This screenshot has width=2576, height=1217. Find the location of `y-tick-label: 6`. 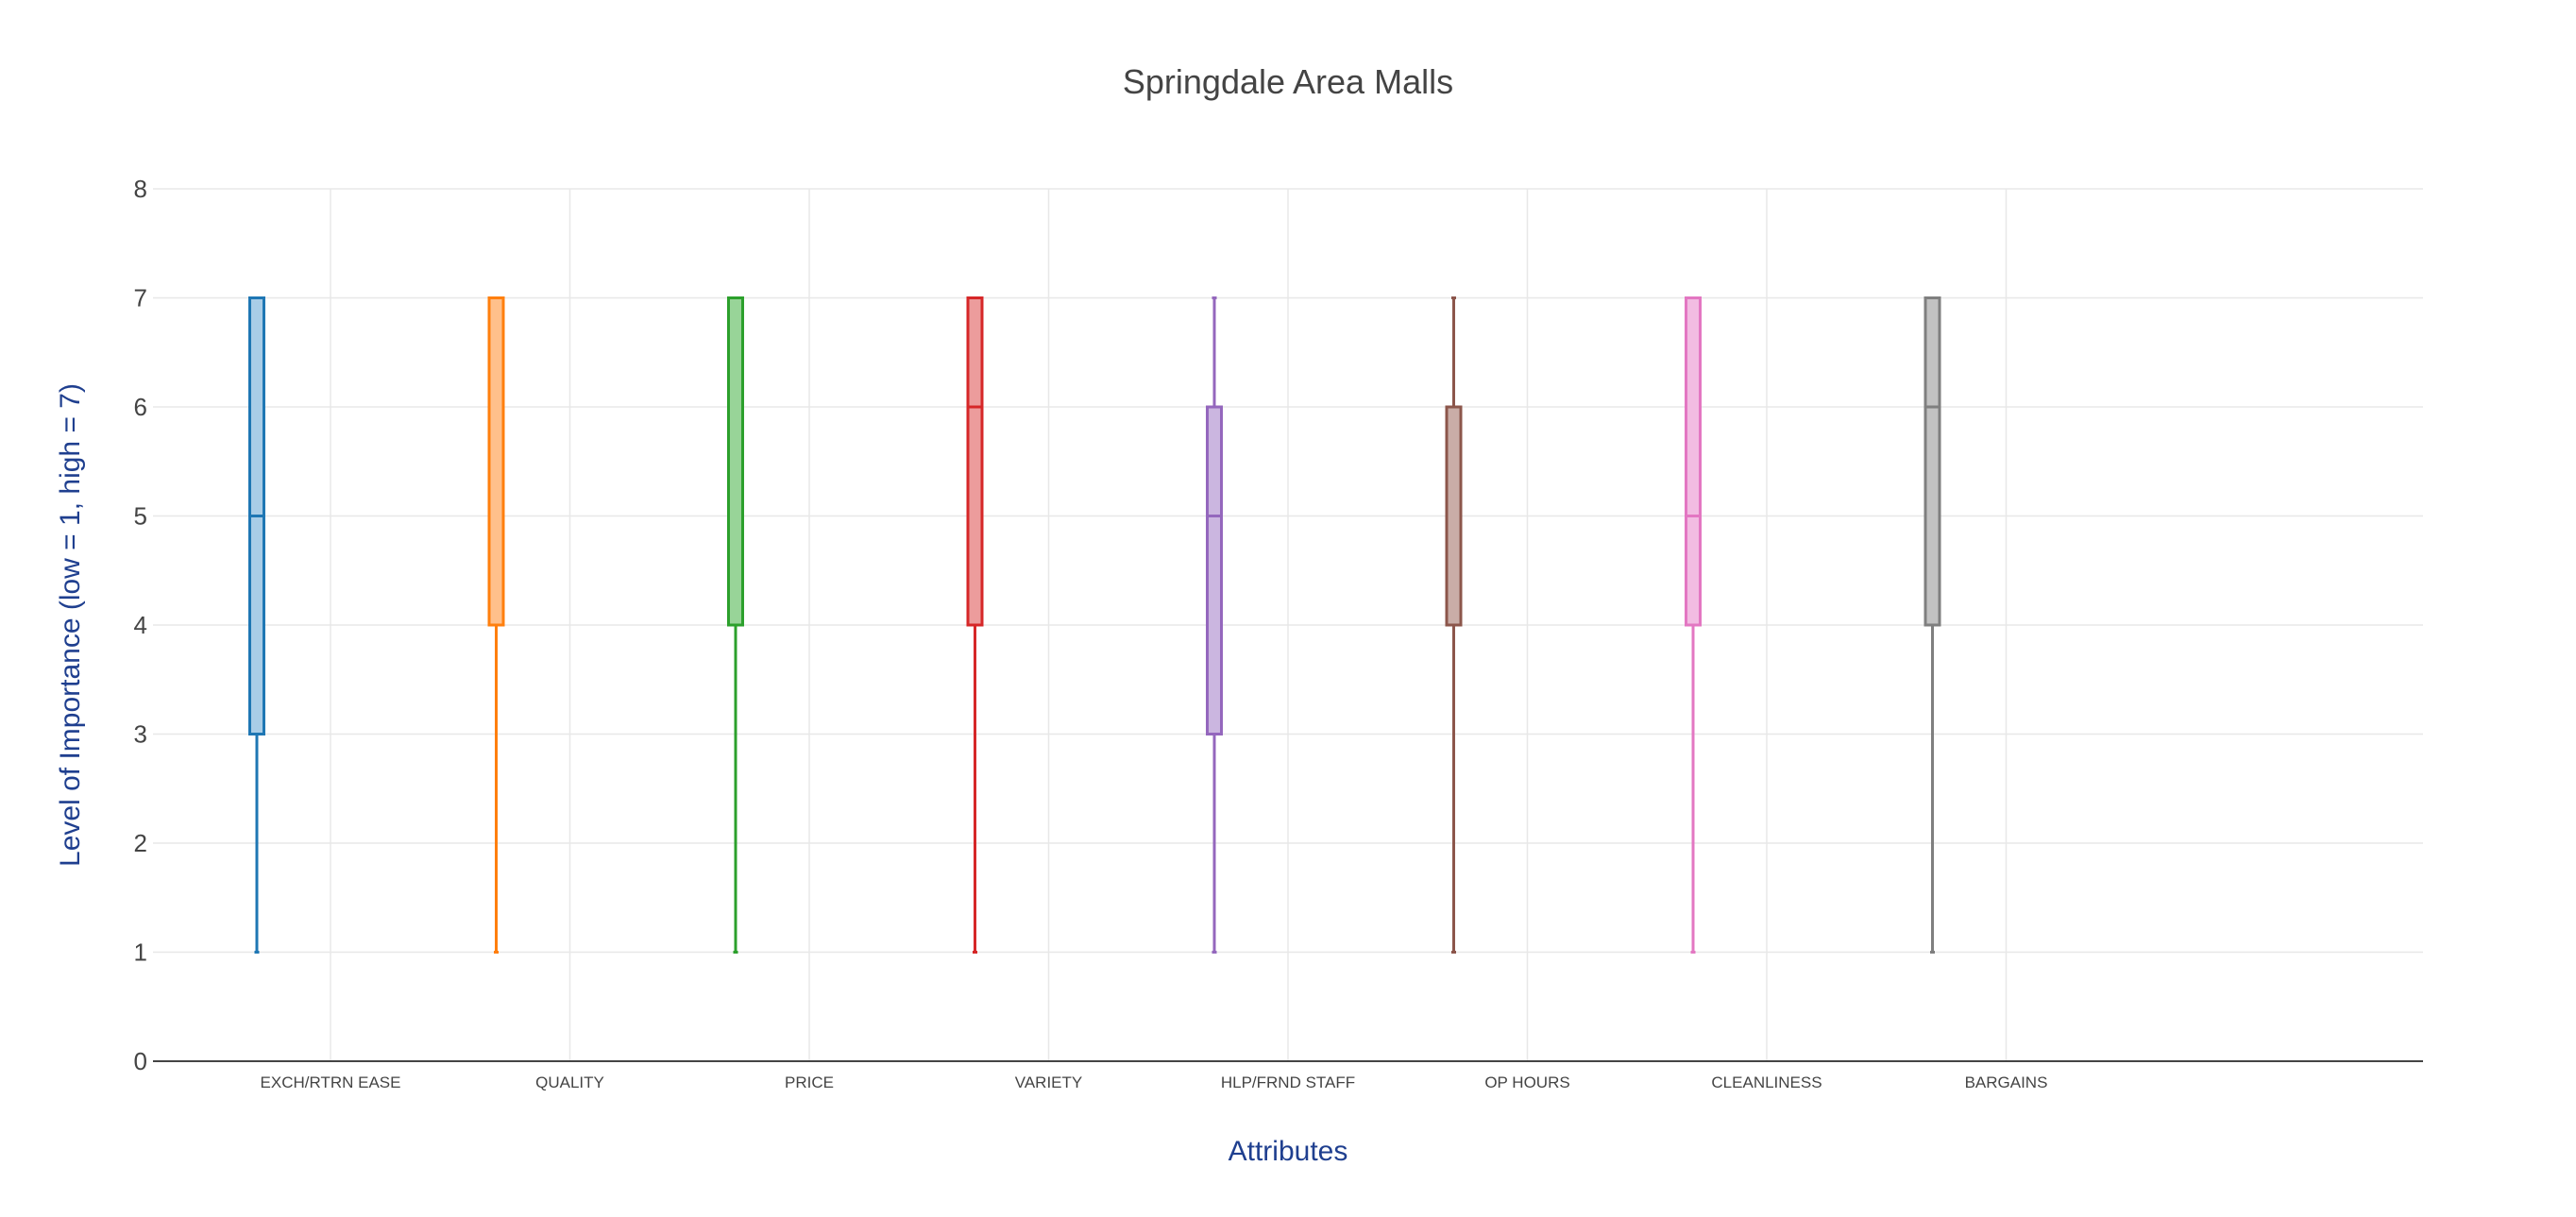

y-tick-label: 6 is located at coordinates (140, 407).